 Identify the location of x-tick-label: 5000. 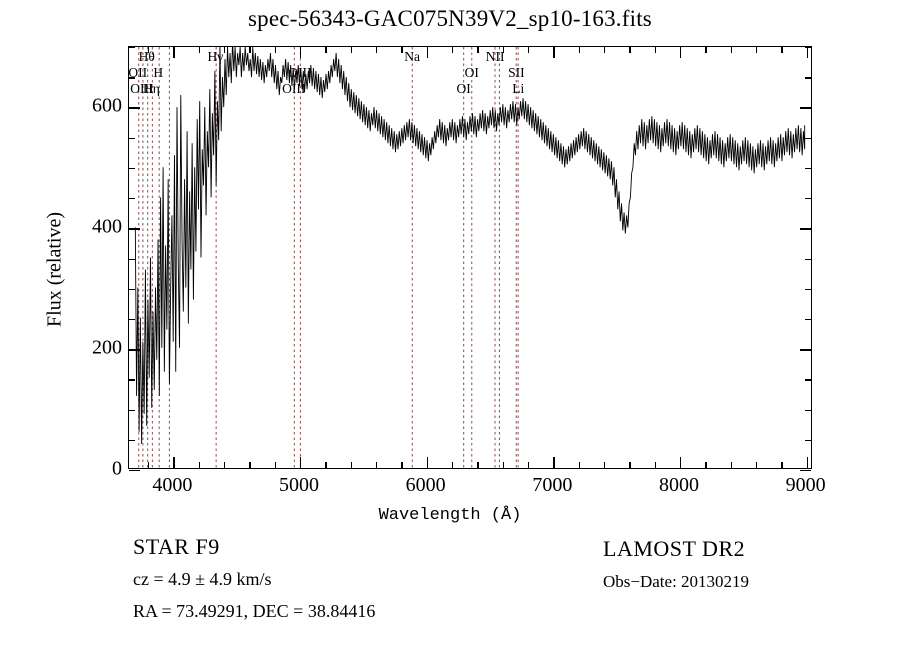
(299, 485).